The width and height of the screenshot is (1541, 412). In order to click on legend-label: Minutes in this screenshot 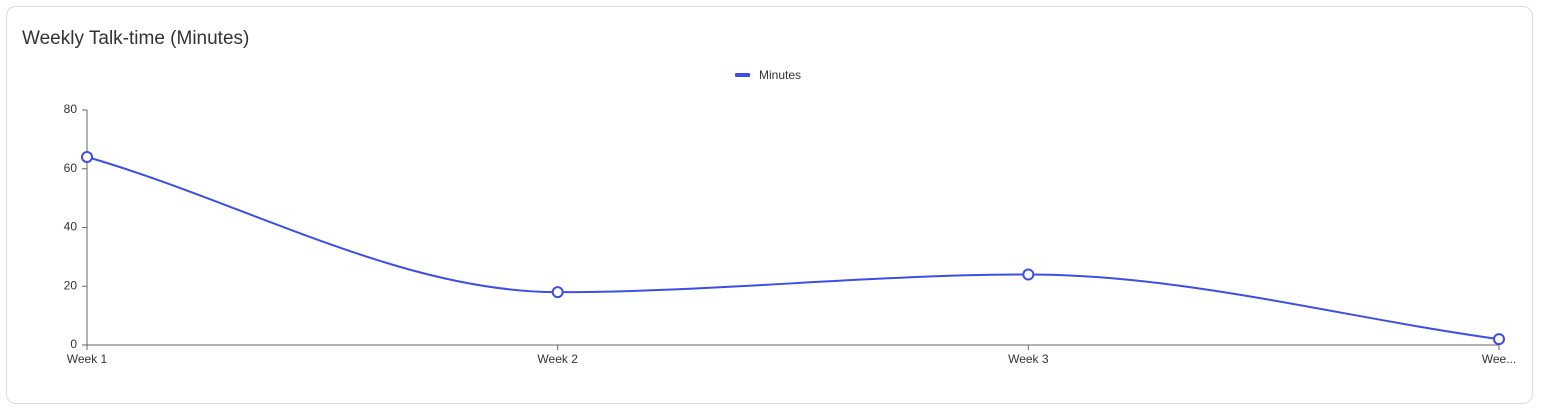, I will do `click(780, 75)`.